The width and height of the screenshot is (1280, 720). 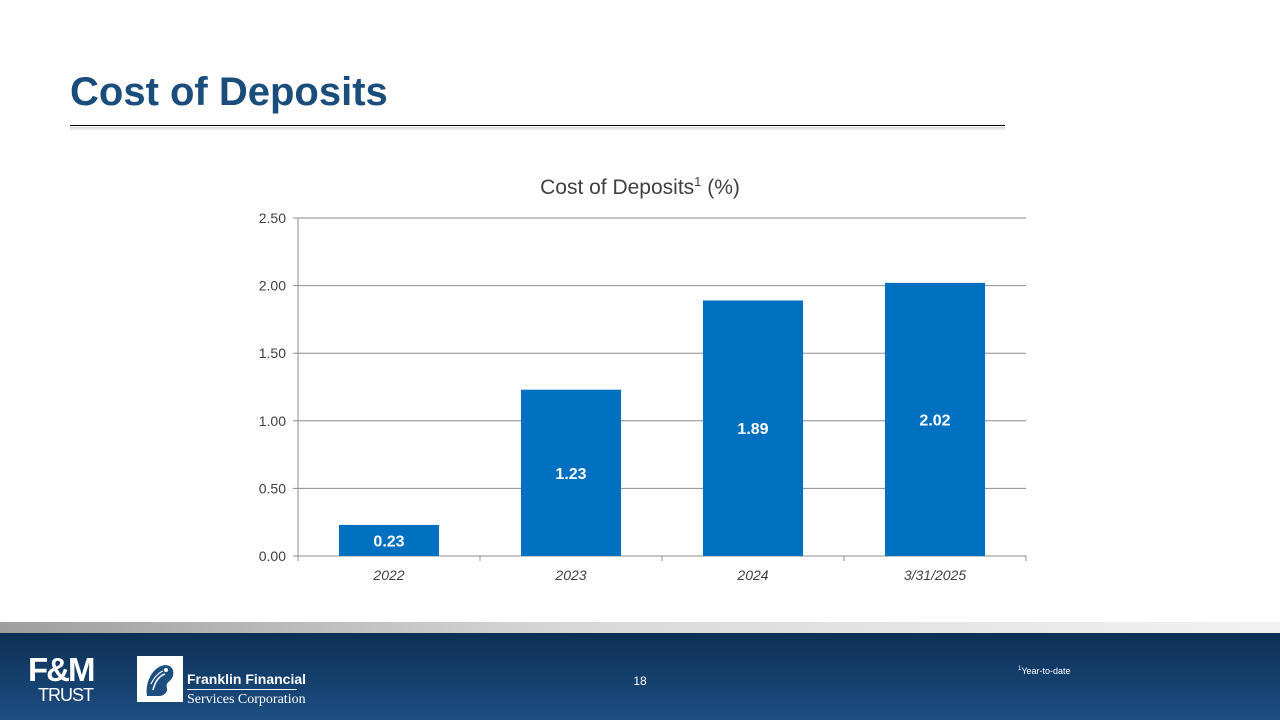 I want to click on footnote-text: Year-to-date, so click(x=1046, y=671).